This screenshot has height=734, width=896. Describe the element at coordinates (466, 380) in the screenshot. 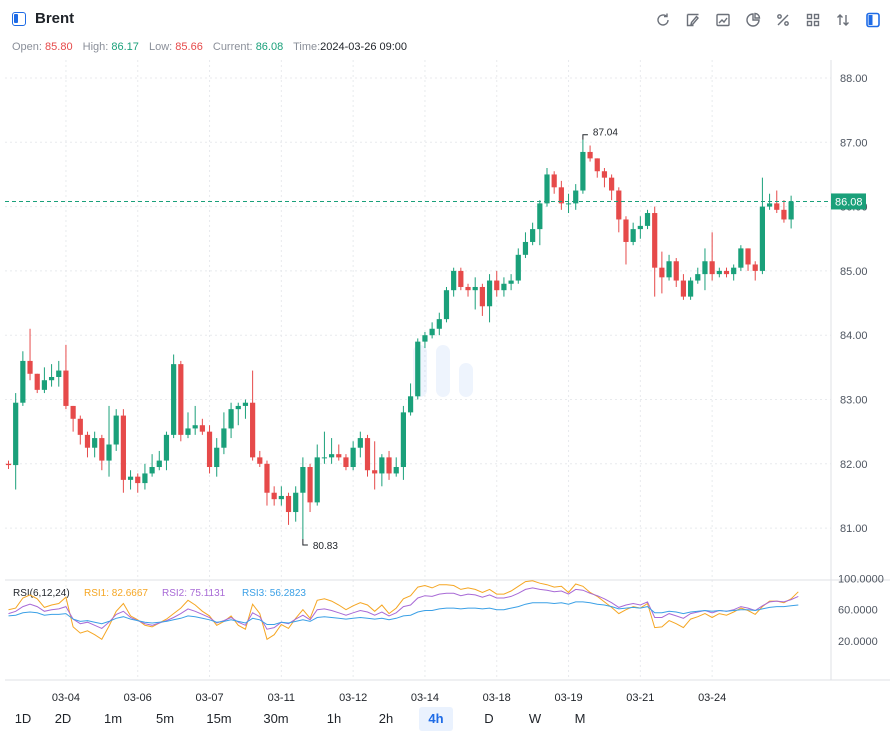

I see `watermark-bar` at that location.